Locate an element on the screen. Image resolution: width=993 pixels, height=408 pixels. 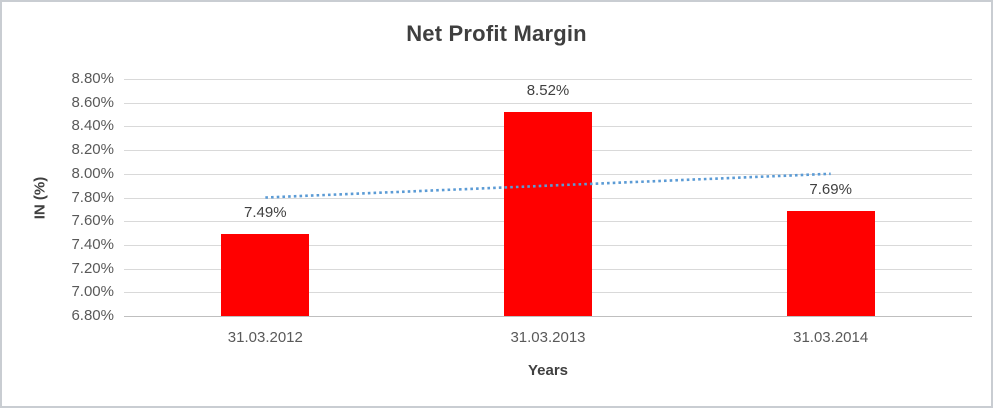
y-tick-label: 7.00% is located at coordinates (92, 292).